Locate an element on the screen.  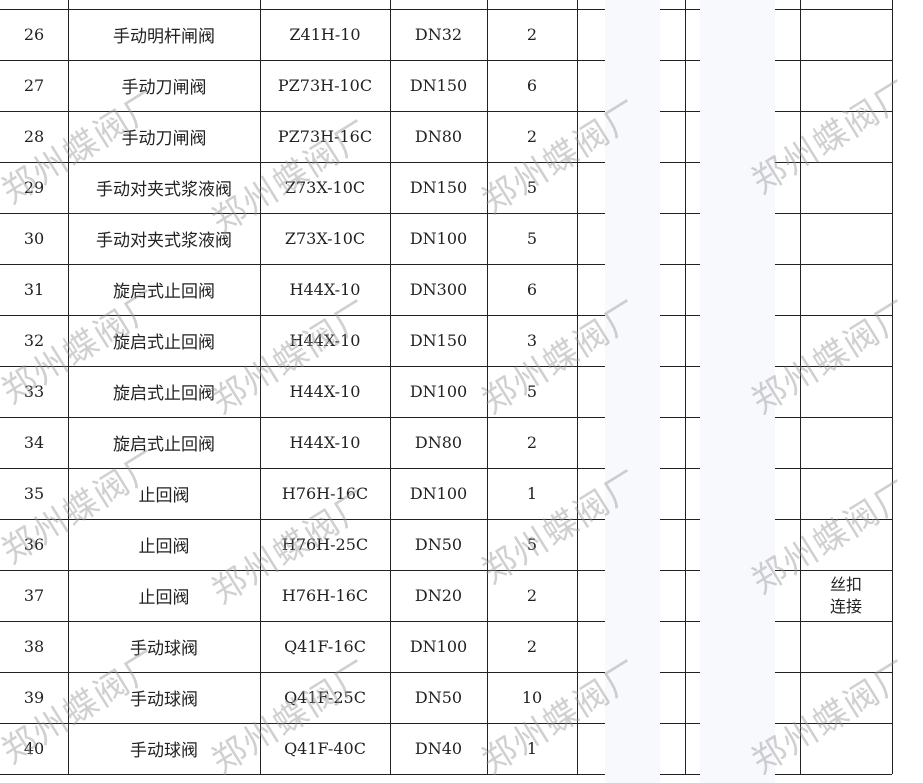
cell-dn: DN40 is located at coordinates (438, 748).